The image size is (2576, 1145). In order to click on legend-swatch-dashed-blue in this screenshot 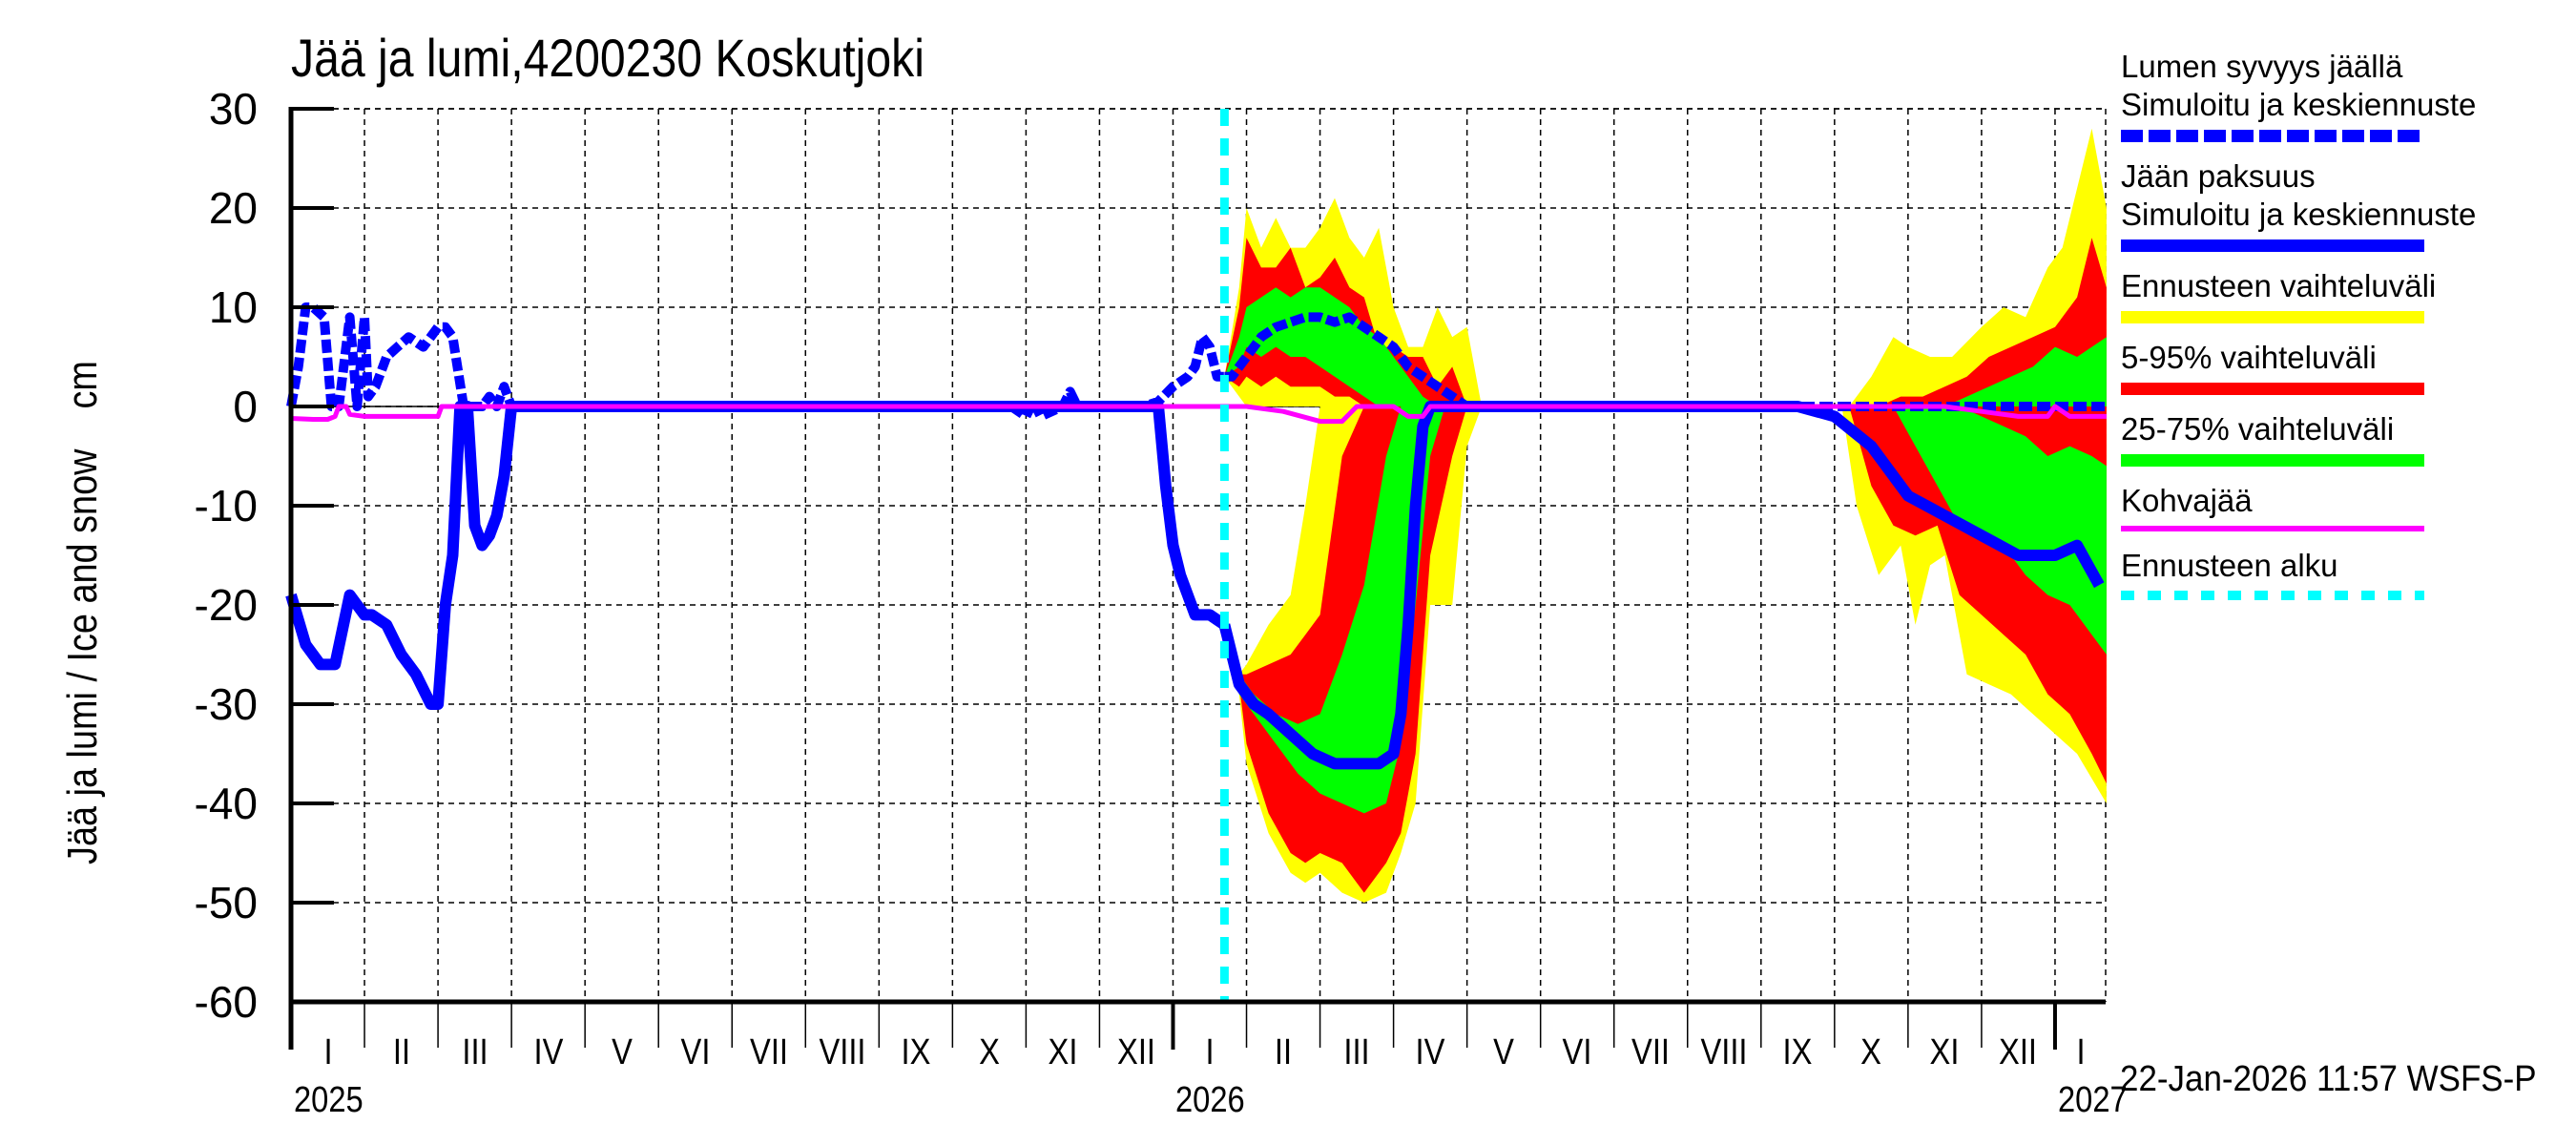, I will do `click(2272, 136)`.